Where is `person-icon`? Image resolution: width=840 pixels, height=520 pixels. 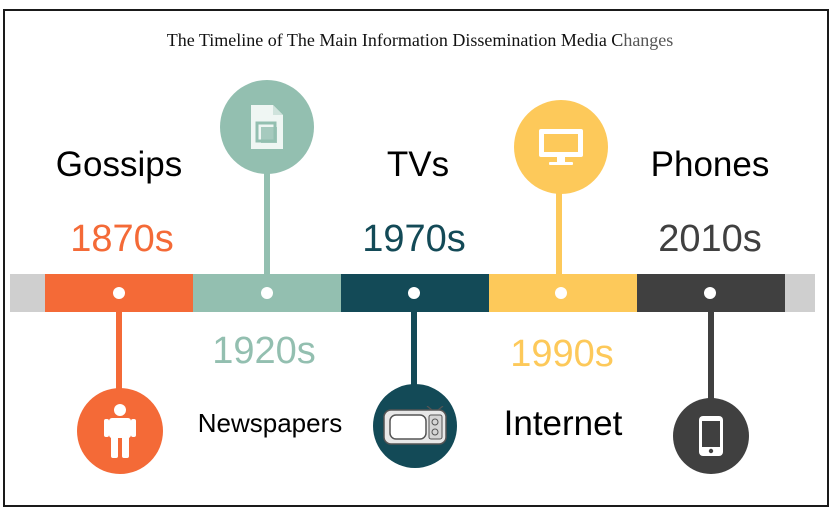 person-icon is located at coordinates (120, 431).